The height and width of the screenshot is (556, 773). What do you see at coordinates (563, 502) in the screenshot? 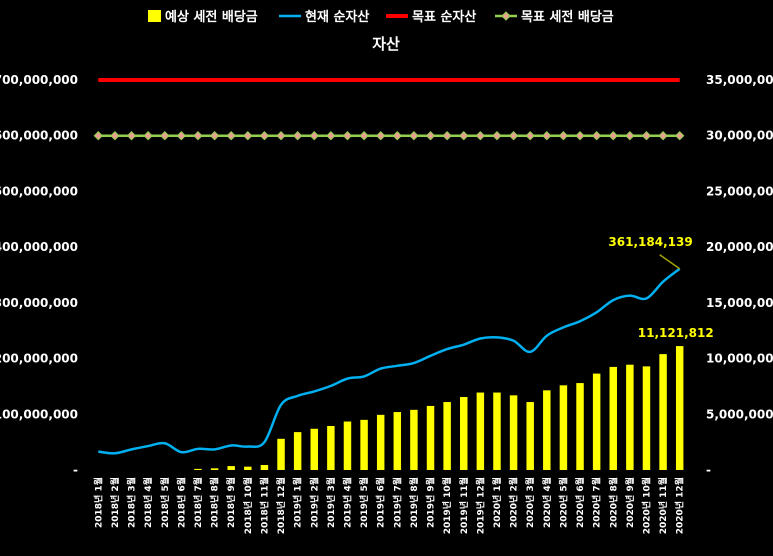
I see `x-axis-tick-label: 2020년 5월` at bounding box center [563, 502].